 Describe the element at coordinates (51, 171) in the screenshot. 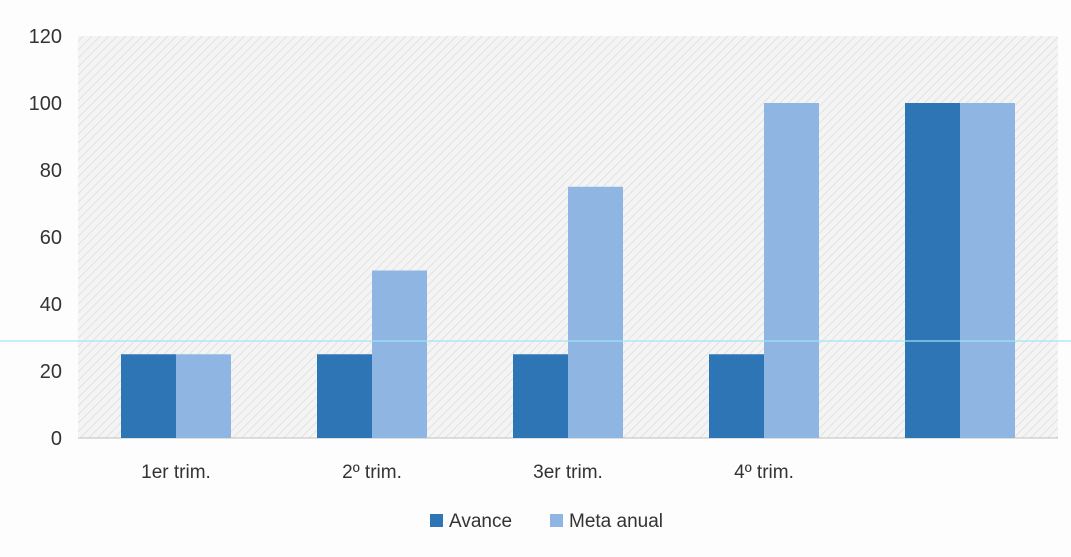

I see `y-tick-label: 80` at that location.